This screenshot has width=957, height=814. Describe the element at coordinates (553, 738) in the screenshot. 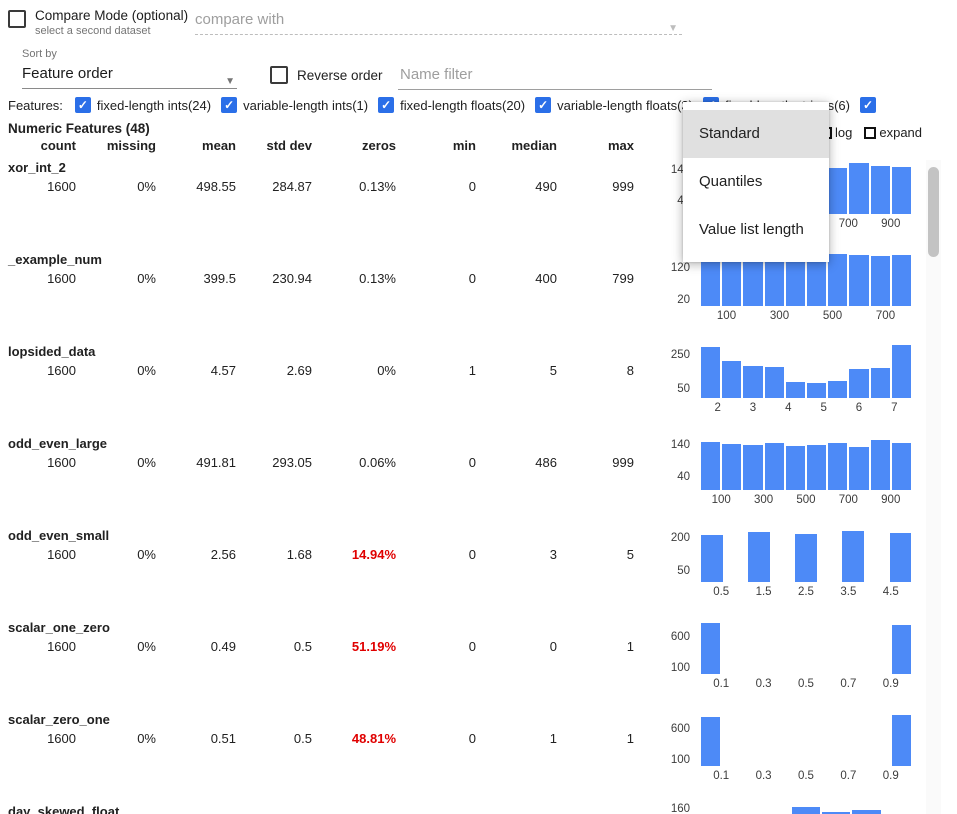

I see `stat-median: 1` at that location.